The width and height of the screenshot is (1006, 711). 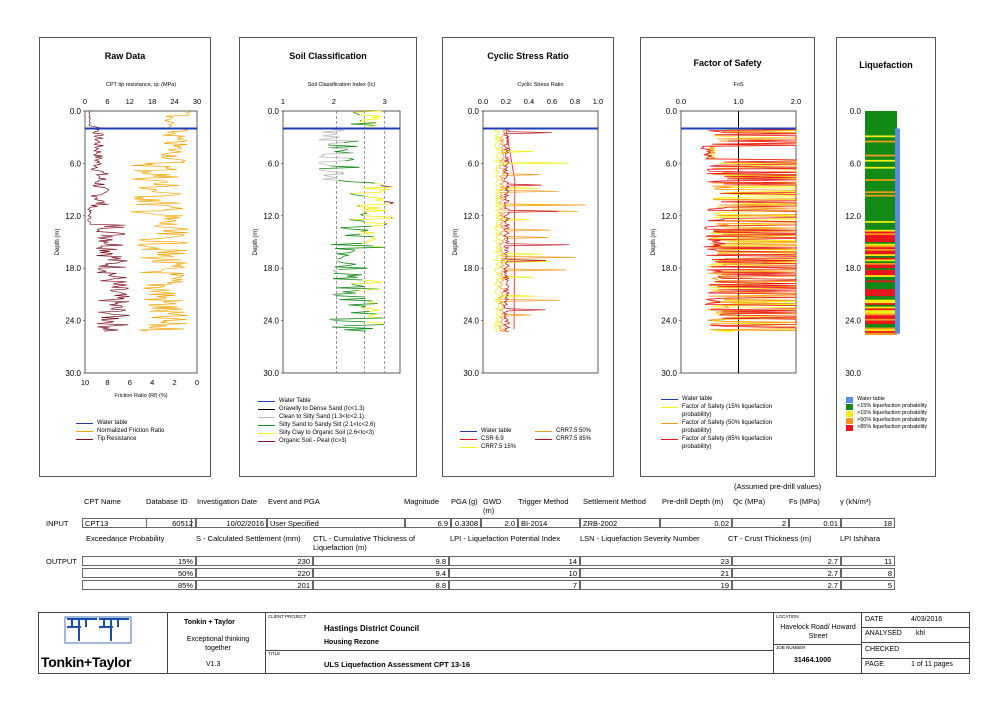 I want to click on legend-label: >15% liquefaction probability, so click(x=892, y=413).